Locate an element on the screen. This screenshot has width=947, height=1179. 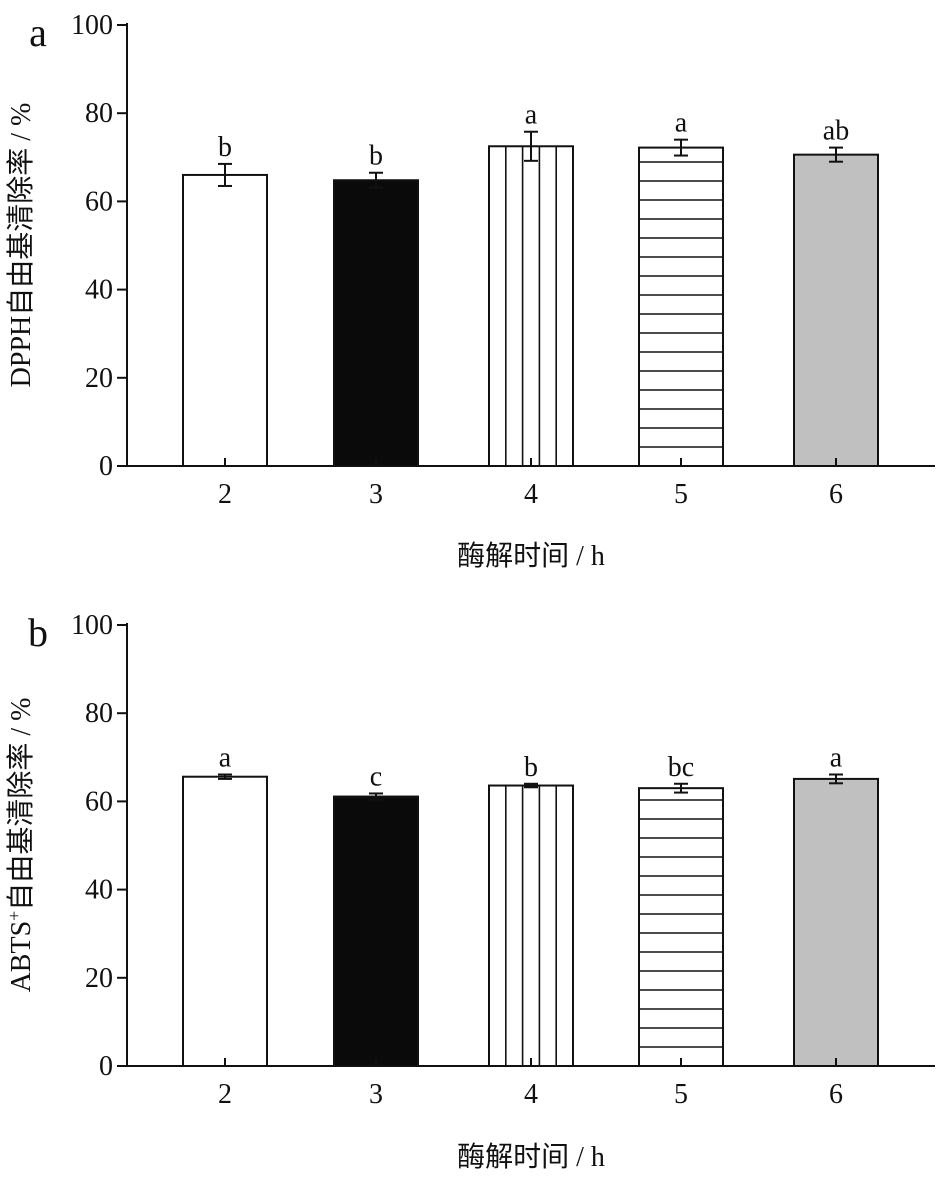
significance-letter-6: a is located at coordinates (836, 757).